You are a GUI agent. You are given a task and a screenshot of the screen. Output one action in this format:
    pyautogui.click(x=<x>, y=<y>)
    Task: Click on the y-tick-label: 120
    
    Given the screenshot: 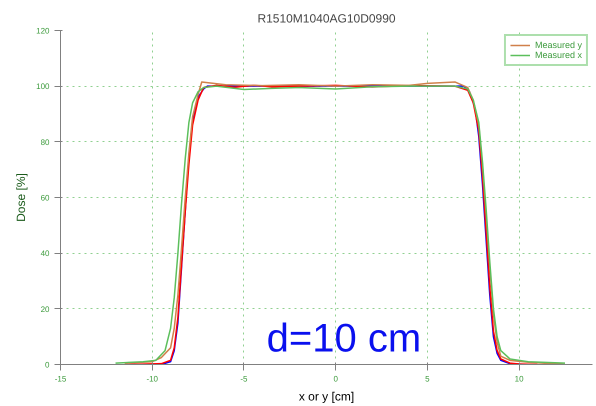 What is the action you would take?
    pyautogui.click(x=43, y=31)
    